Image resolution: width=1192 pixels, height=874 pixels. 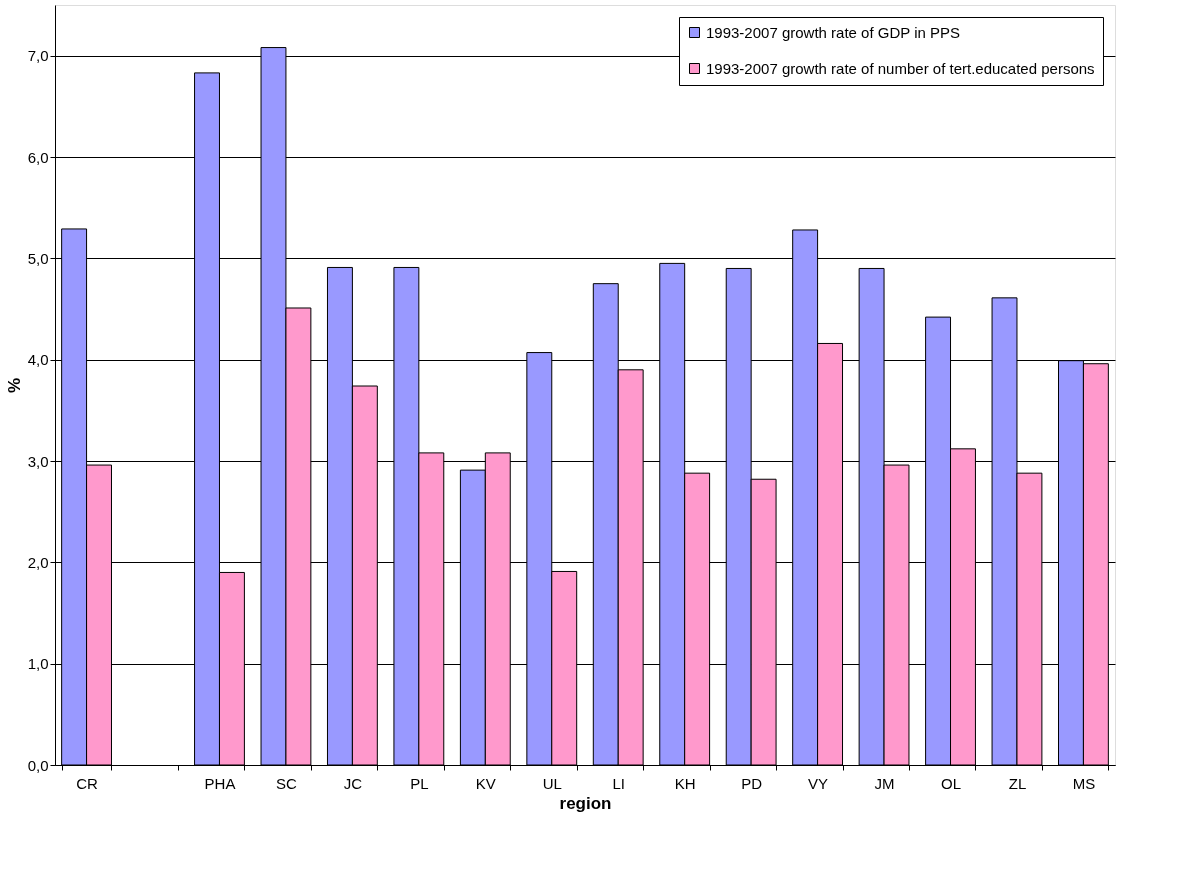 What do you see at coordinates (38, 461) in the screenshot?
I see `y-tick-label: 3,0` at bounding box center [38, 461].